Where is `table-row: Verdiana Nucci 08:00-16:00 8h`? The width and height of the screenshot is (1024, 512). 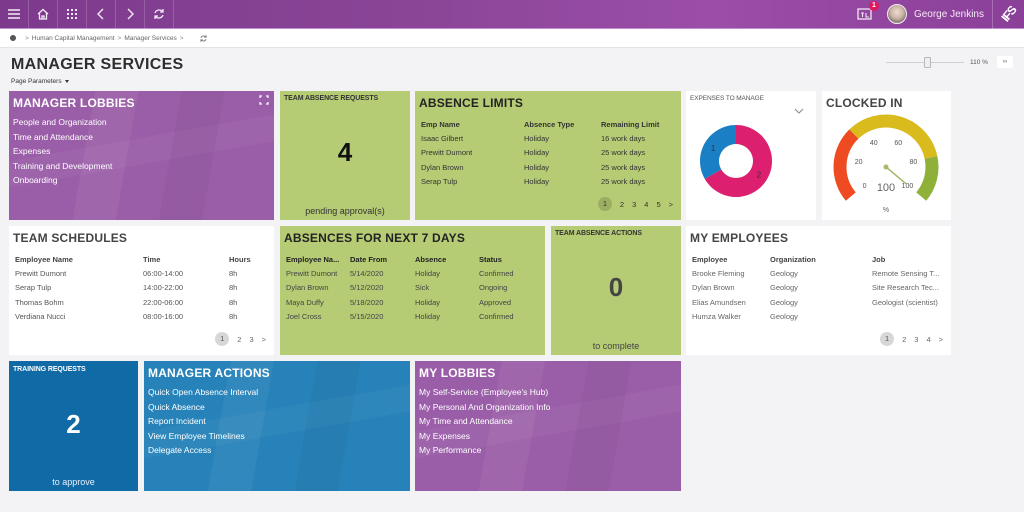
table-row: Verdiana Nucci 08:00-16:00 8h is located at coordinates (133, 317).